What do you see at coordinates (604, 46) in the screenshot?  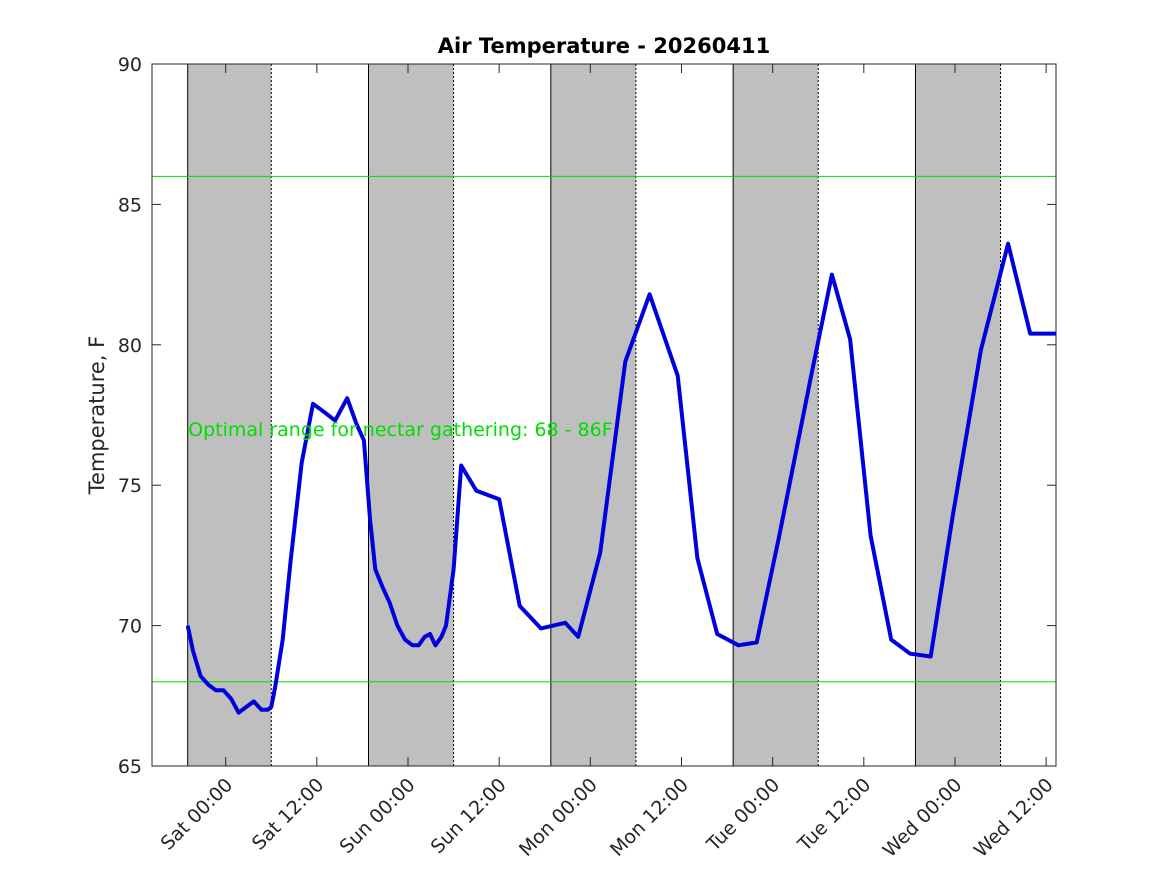 I see `chart-title: Air Temperature - 20260411` at bounding box center [604, 46].